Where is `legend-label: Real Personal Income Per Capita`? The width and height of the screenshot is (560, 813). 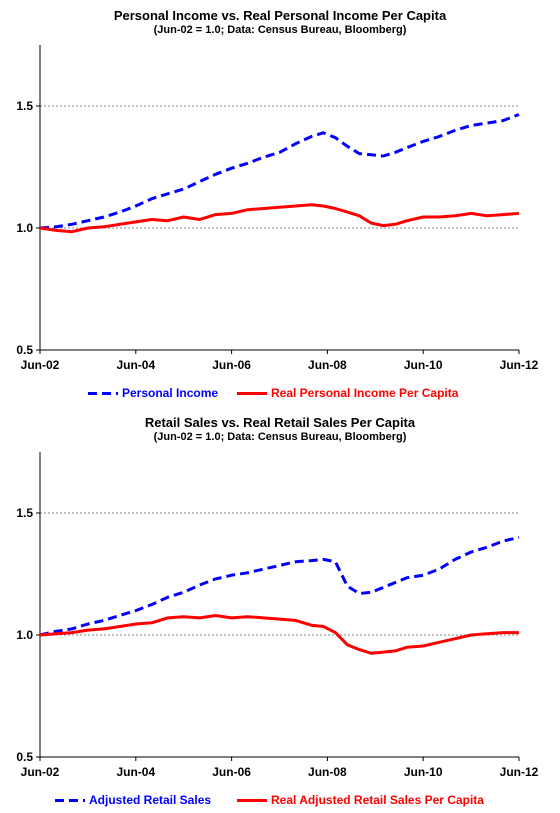
legend-label: Real Personal Income Per Capita is located at coordinates (365, 393).